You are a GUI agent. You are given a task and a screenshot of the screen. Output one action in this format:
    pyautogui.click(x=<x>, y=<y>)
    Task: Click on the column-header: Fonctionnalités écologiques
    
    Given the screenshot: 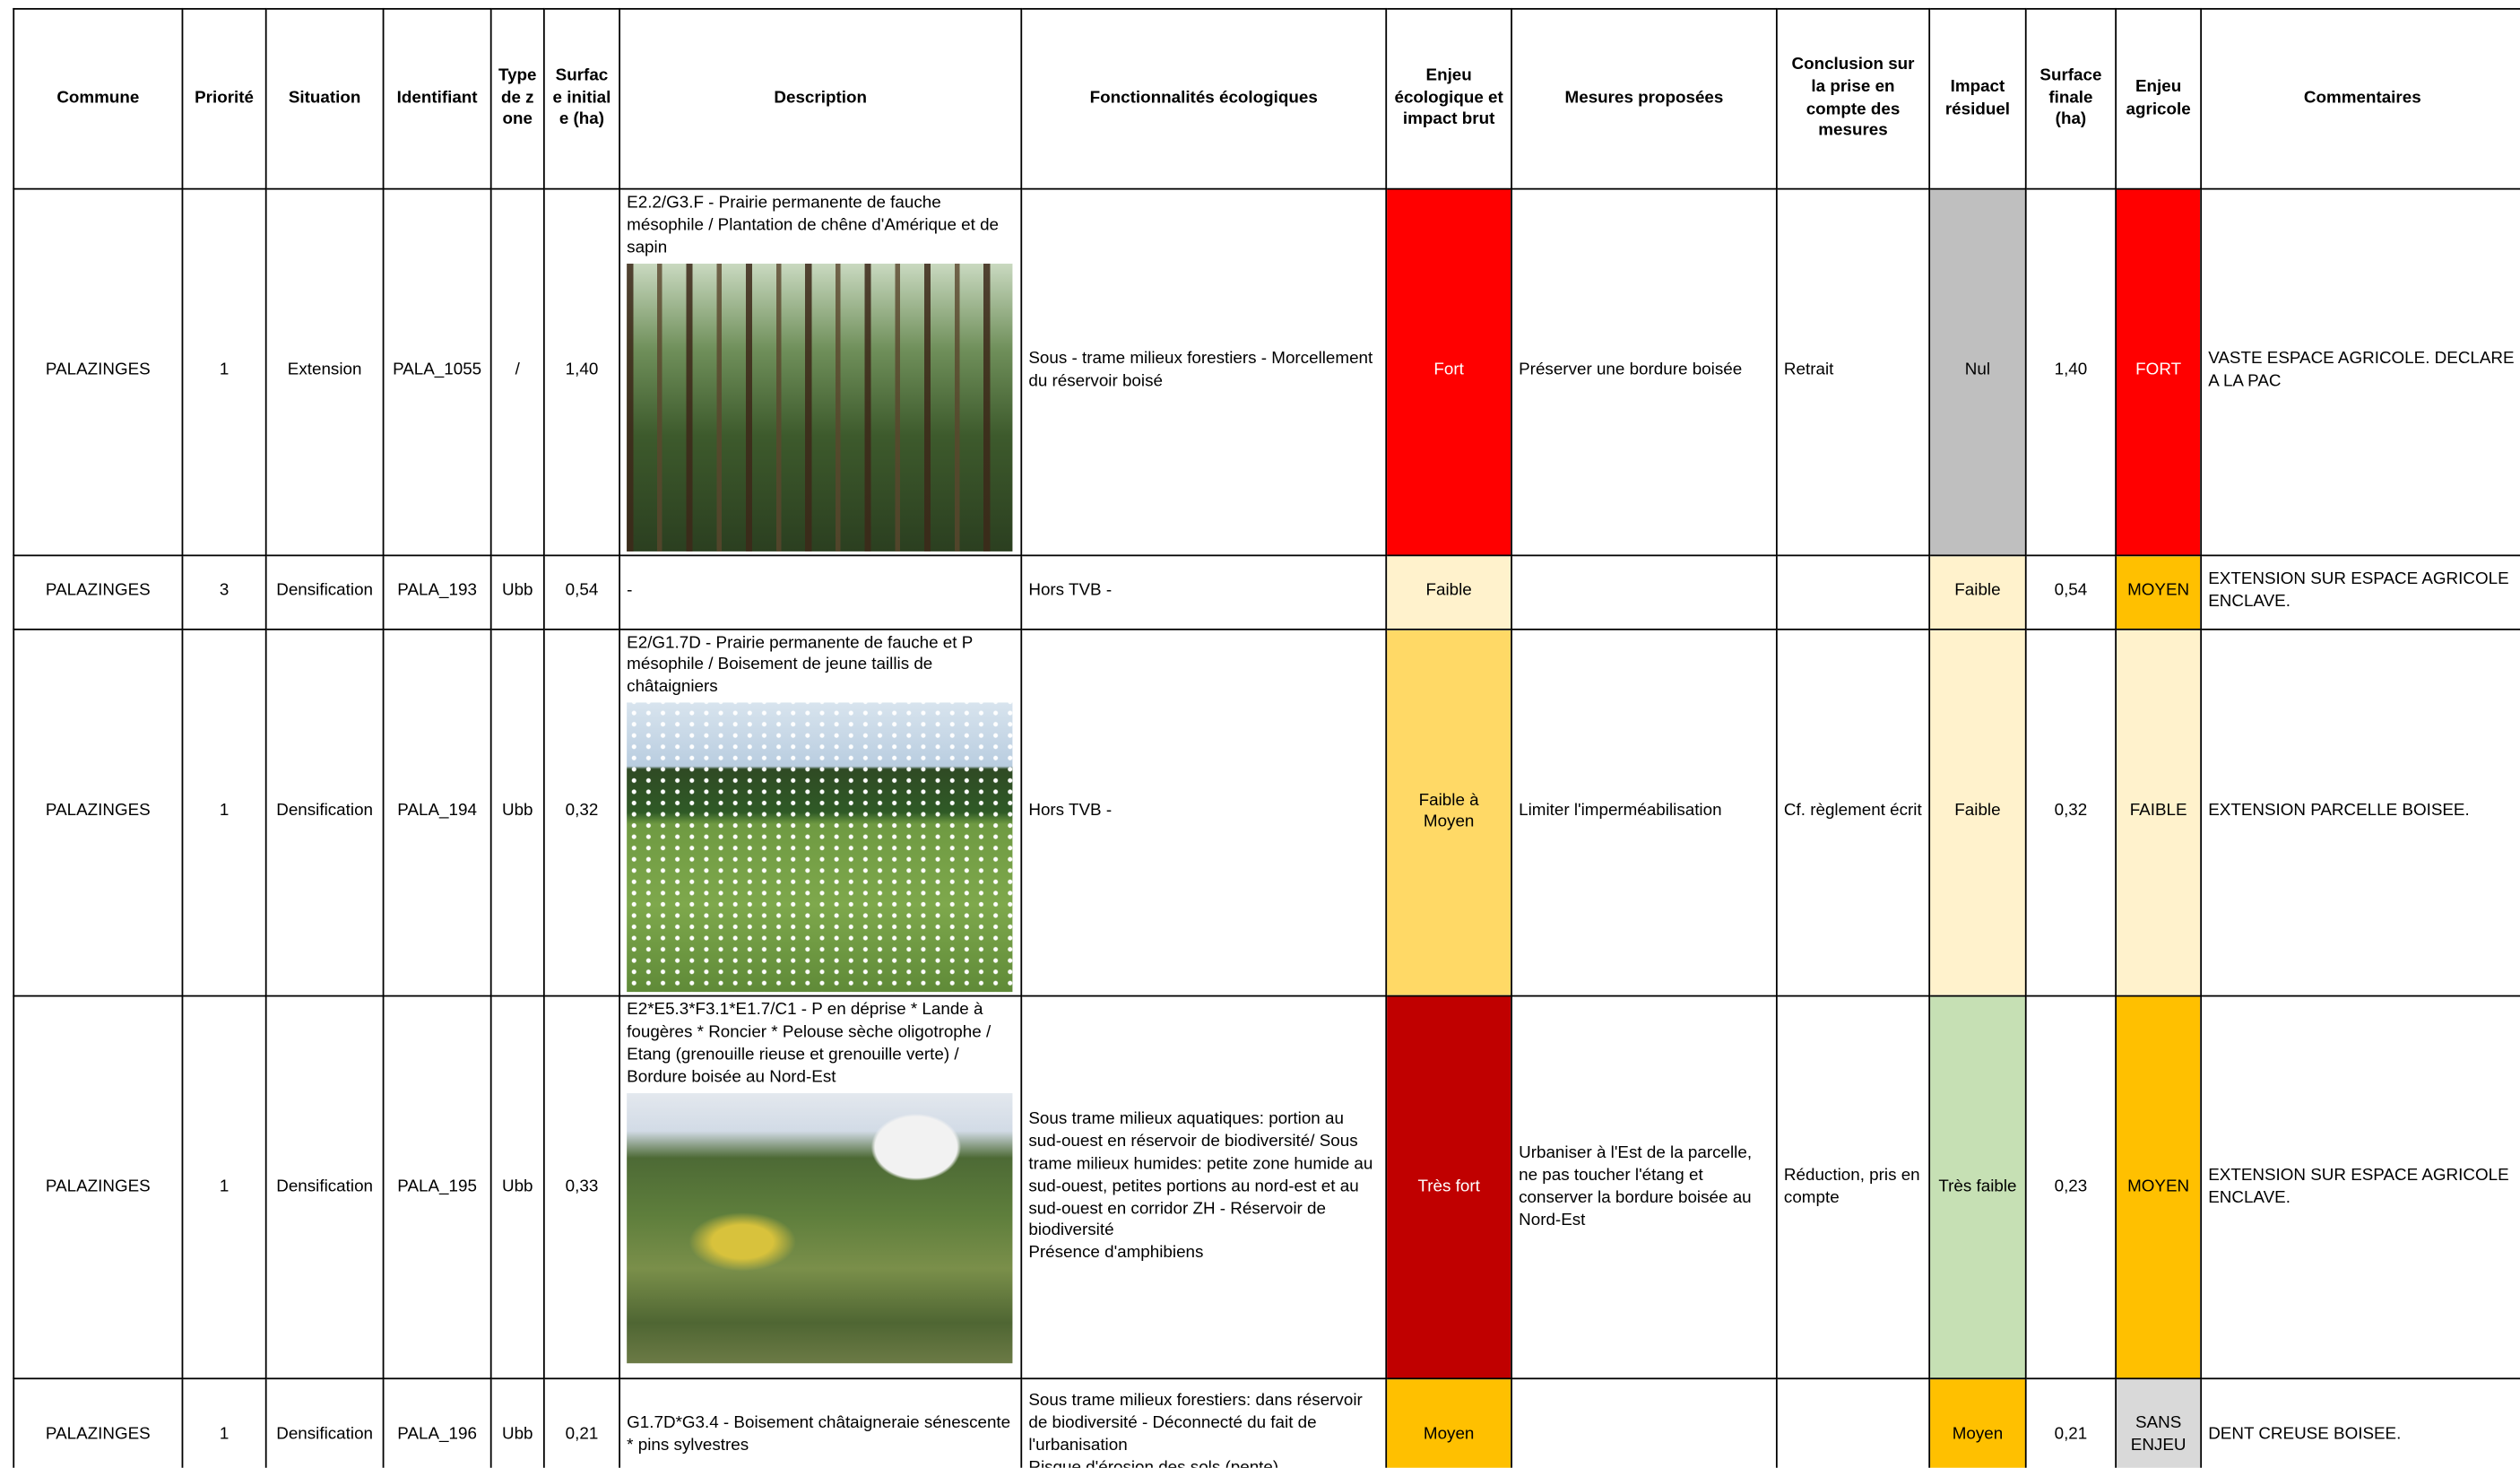 What is the action you would take?
    pyautogui.click(x=1204, y=98)
    